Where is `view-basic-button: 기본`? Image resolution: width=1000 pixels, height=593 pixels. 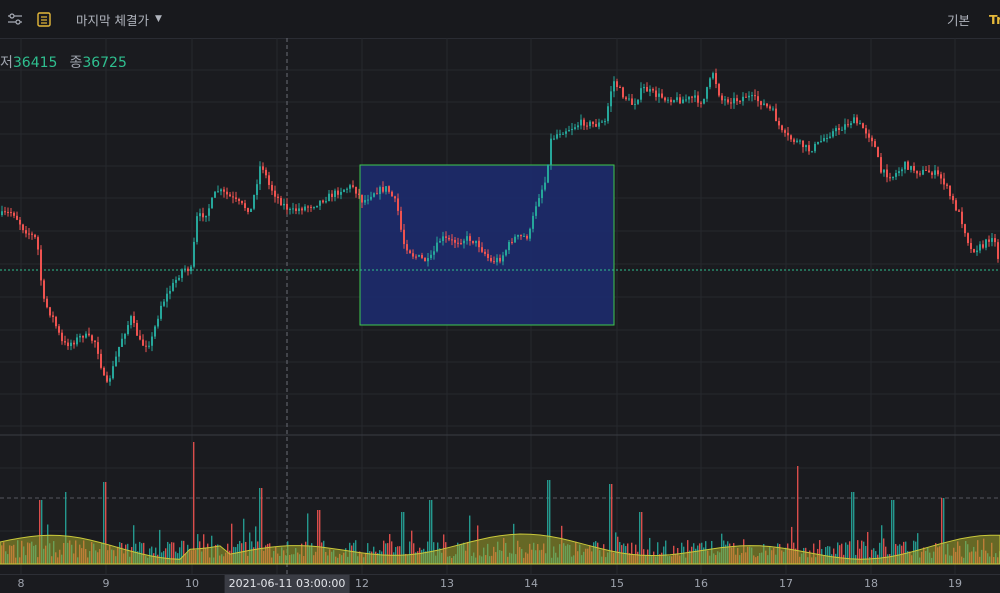 view-basic-button: 기본 is located at coordinates (958, 19).